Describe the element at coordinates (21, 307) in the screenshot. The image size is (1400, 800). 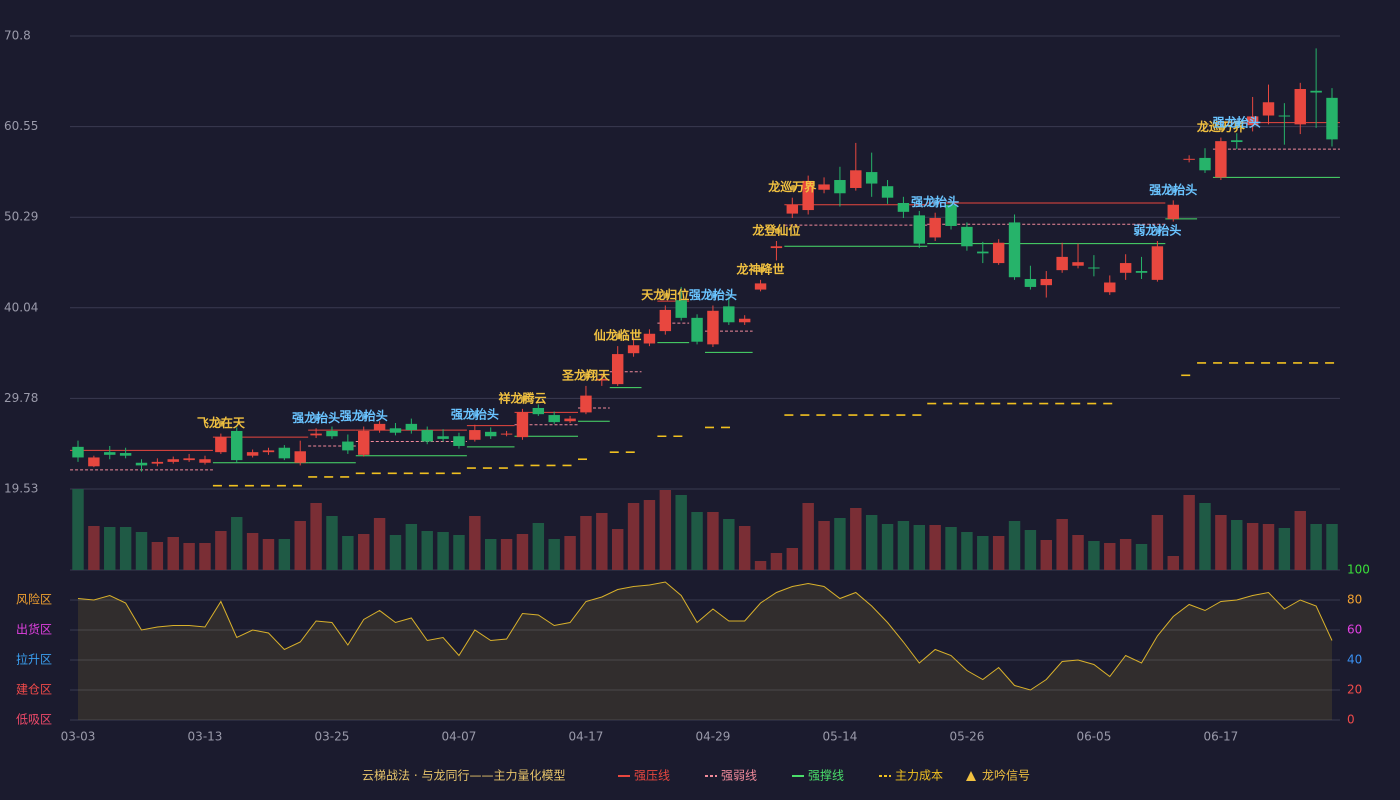
I see `y-tick-label: 40.04` at that location.